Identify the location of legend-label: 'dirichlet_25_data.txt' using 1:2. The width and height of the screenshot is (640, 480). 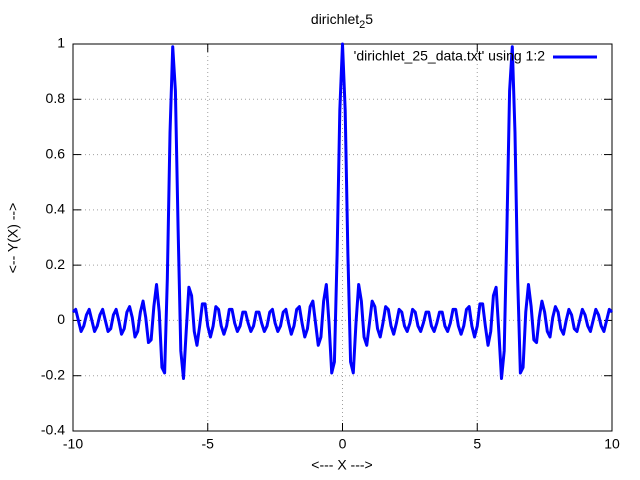
(450, 56).